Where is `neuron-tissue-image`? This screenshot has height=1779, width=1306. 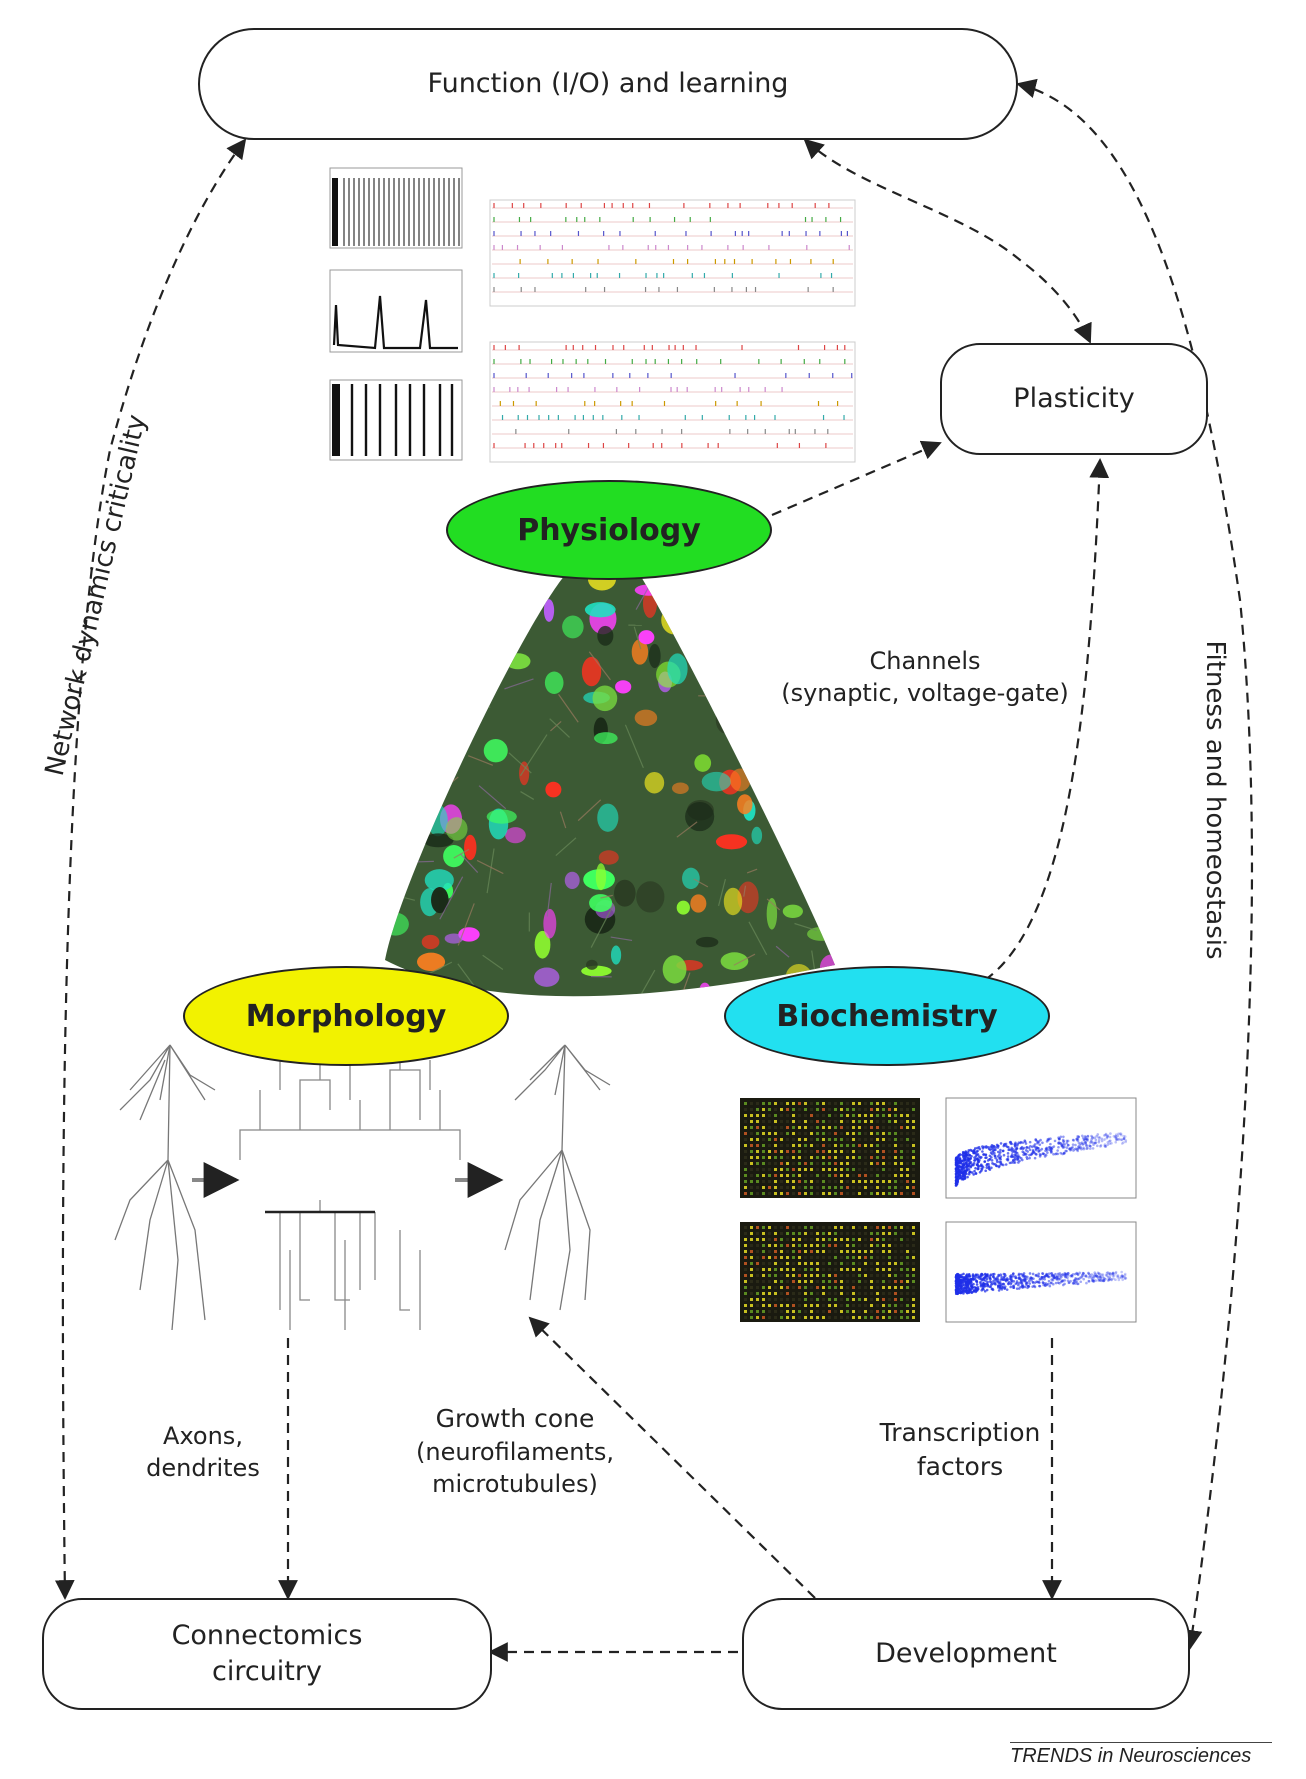
neuron-tissue-image is located at coordinates (610, 786).